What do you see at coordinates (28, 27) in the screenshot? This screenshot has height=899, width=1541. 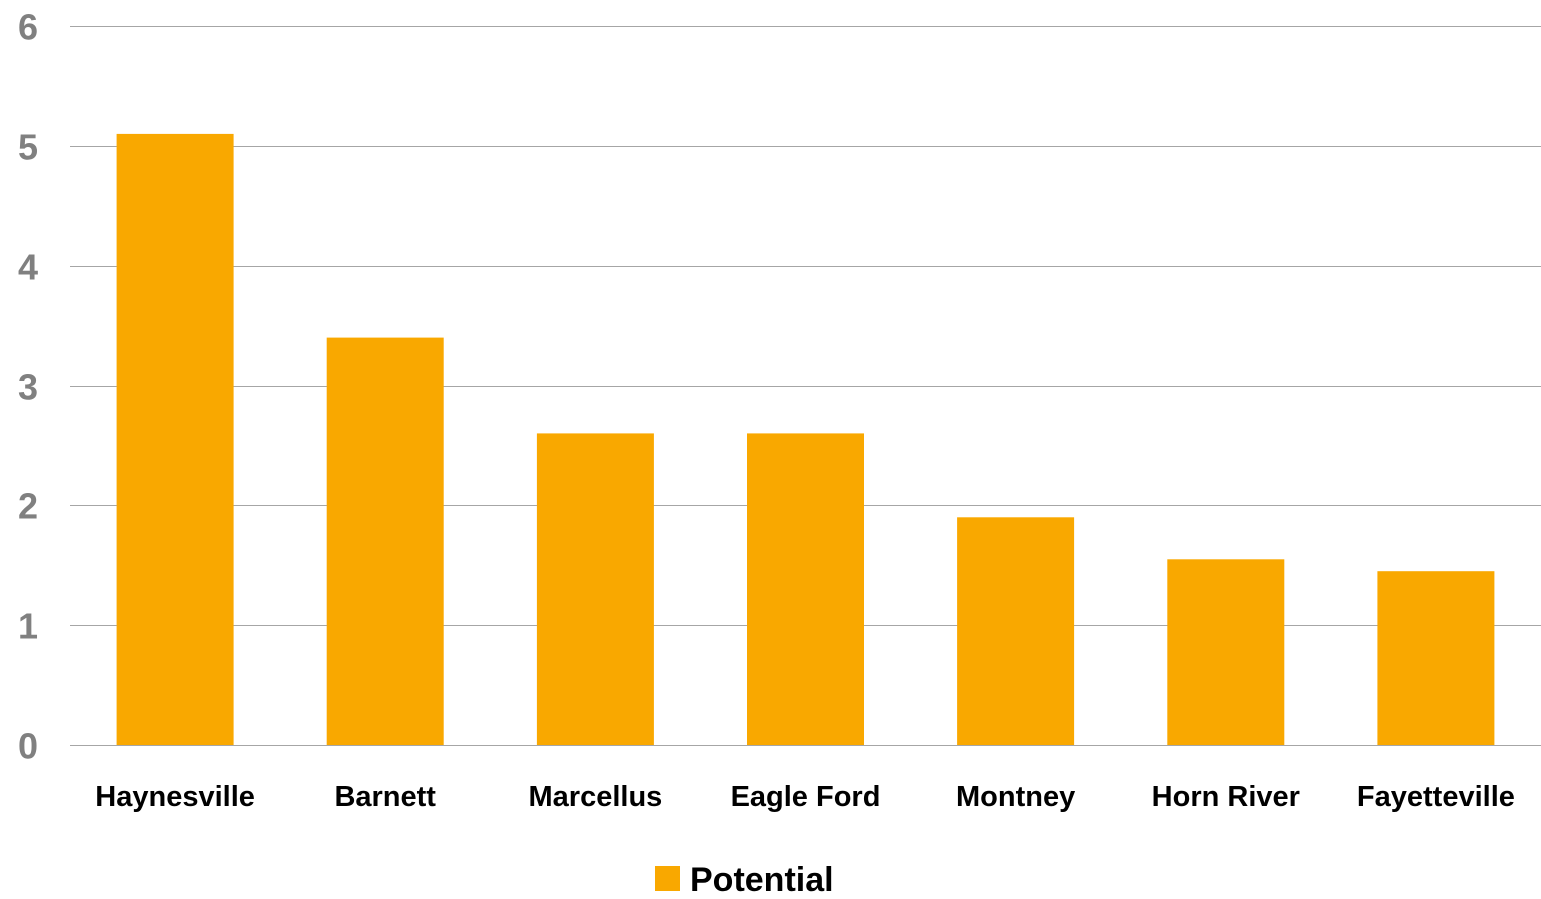 I see `y-tick-label: 6` at bounding box center [28, 27].